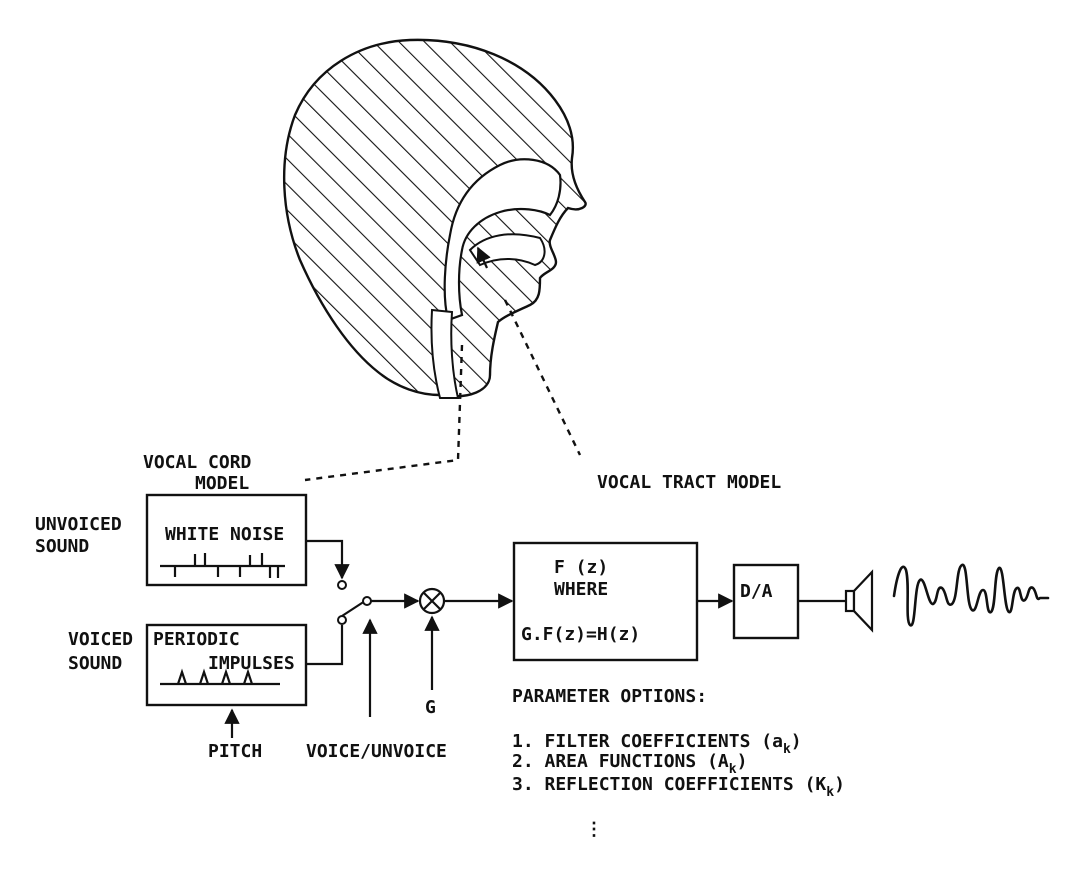  Describe the element at coordinates (430, 707) in the screenshot. I see `gain-label: G` at that location.